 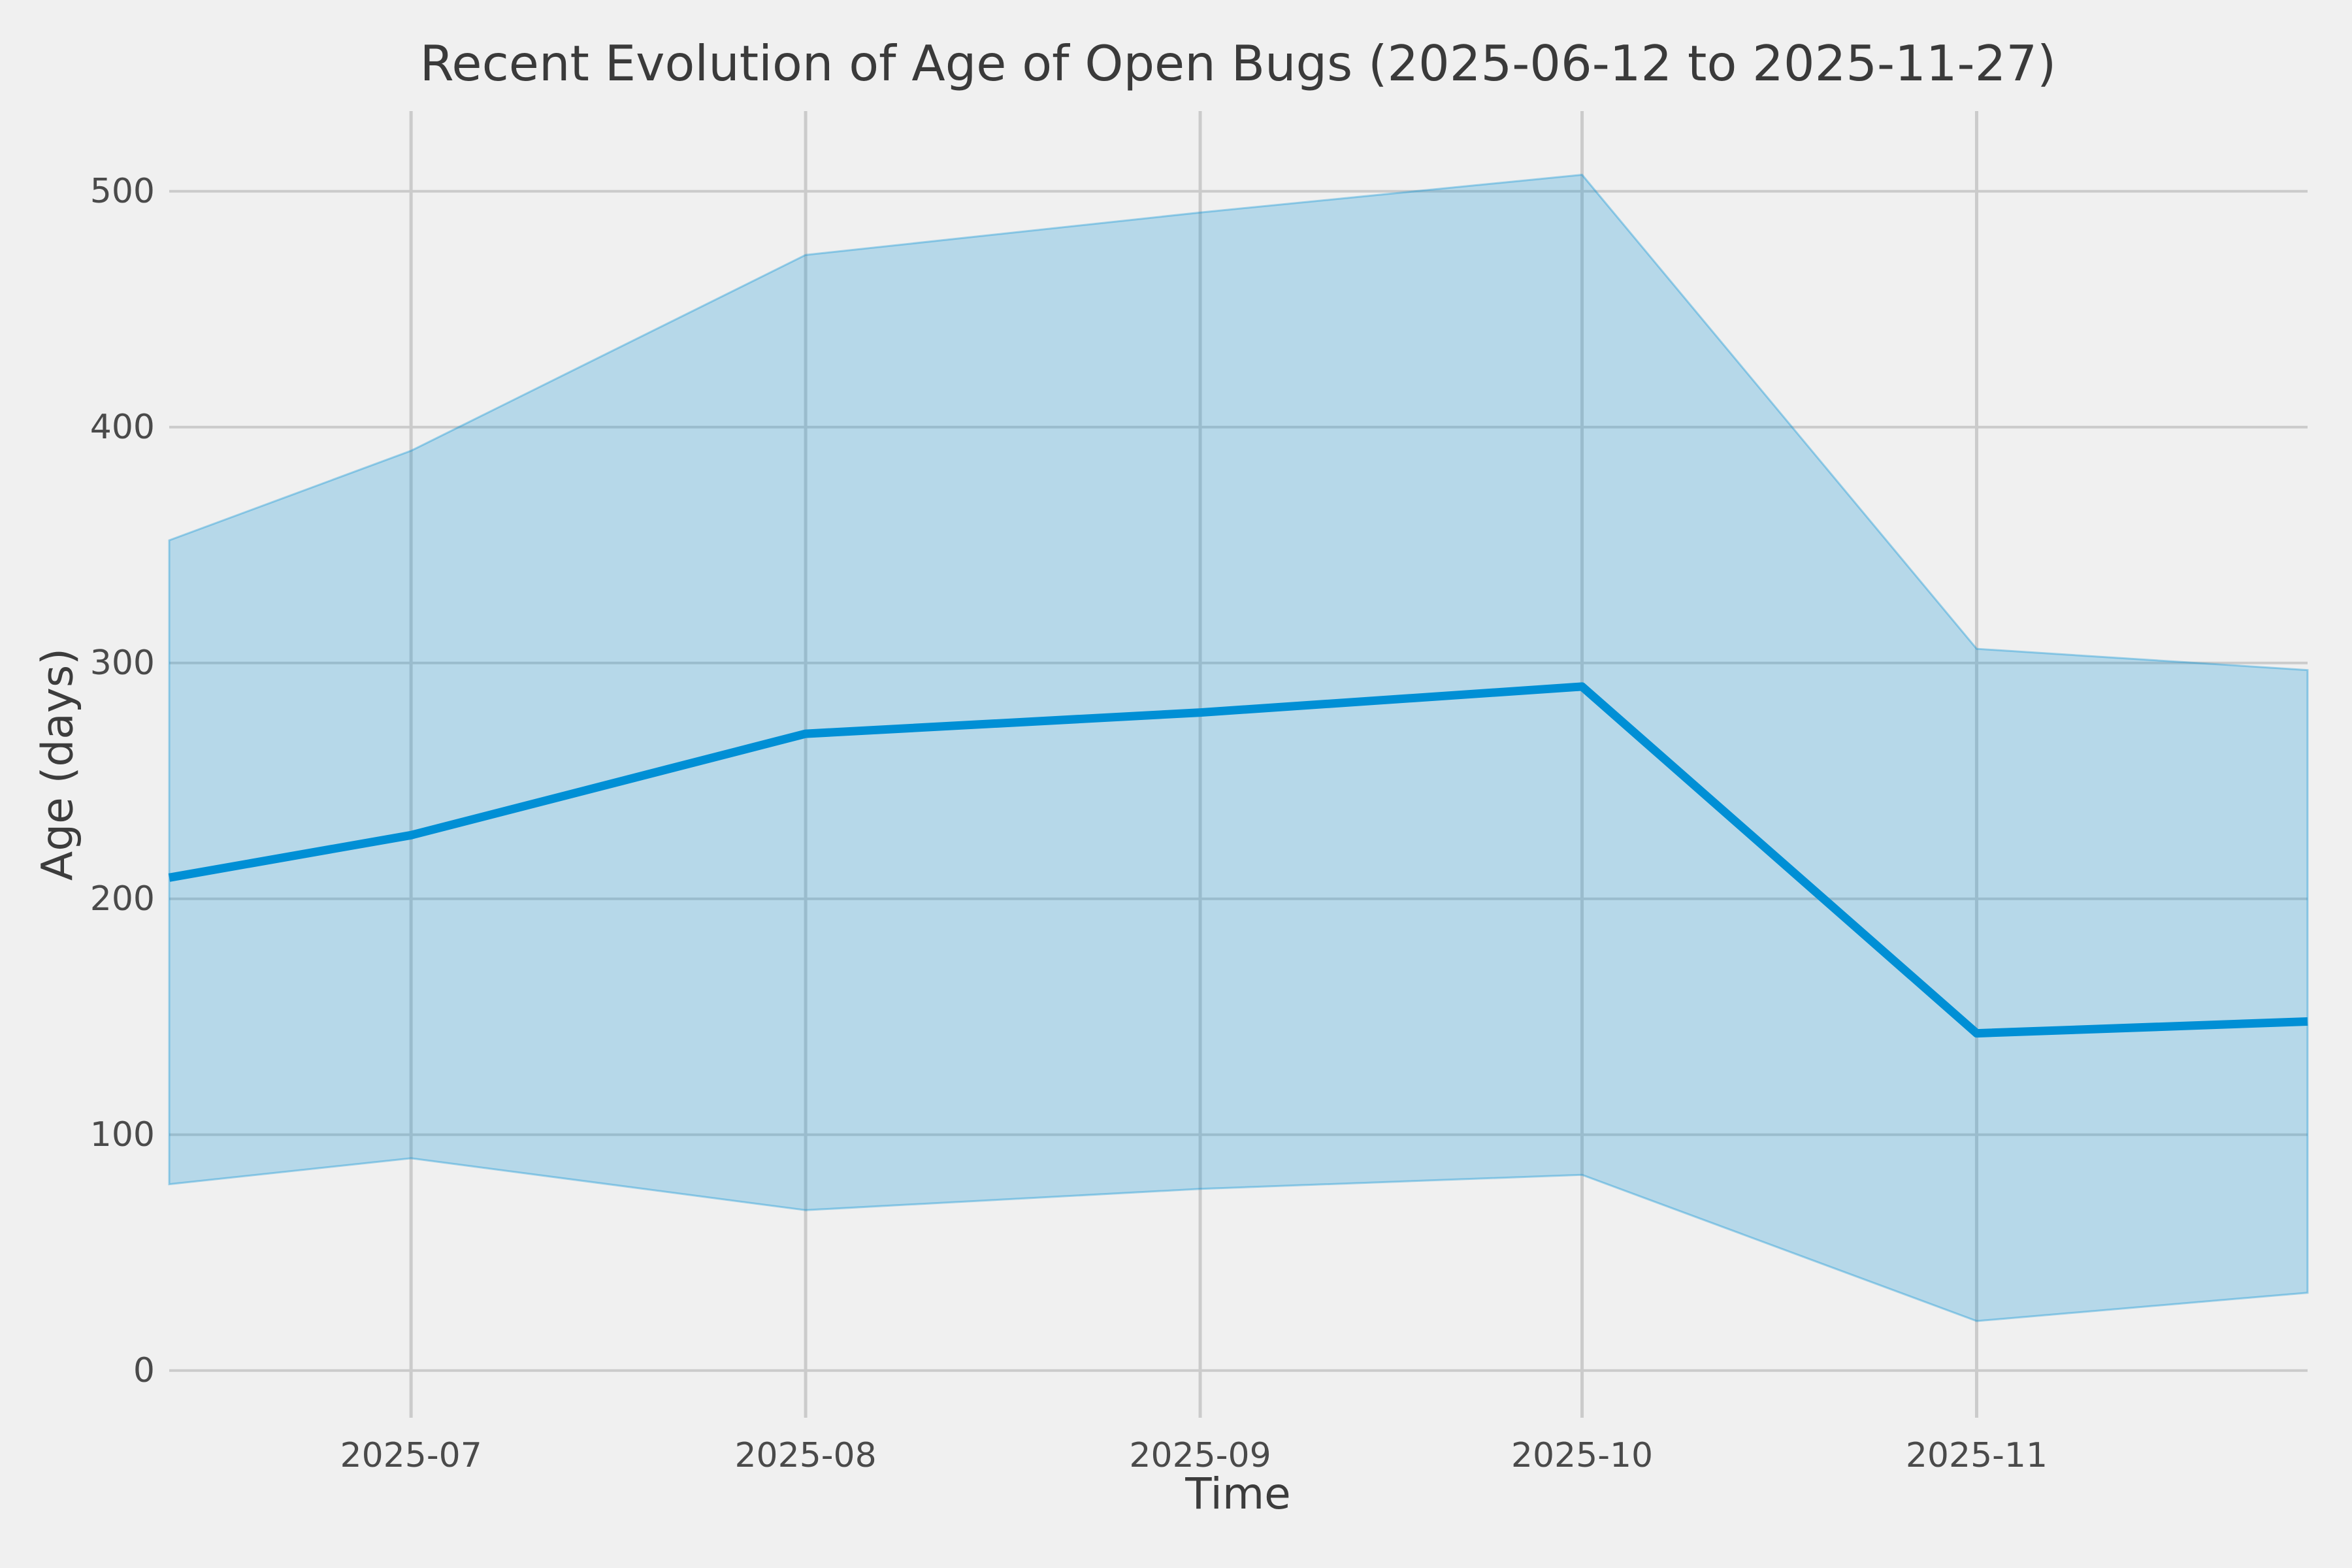 What do you see at coordinates (1582, 1455) in the screenshot?
I see `x-tick-label-2025-10: 2025-10` at bounding box center [1582, 1455].